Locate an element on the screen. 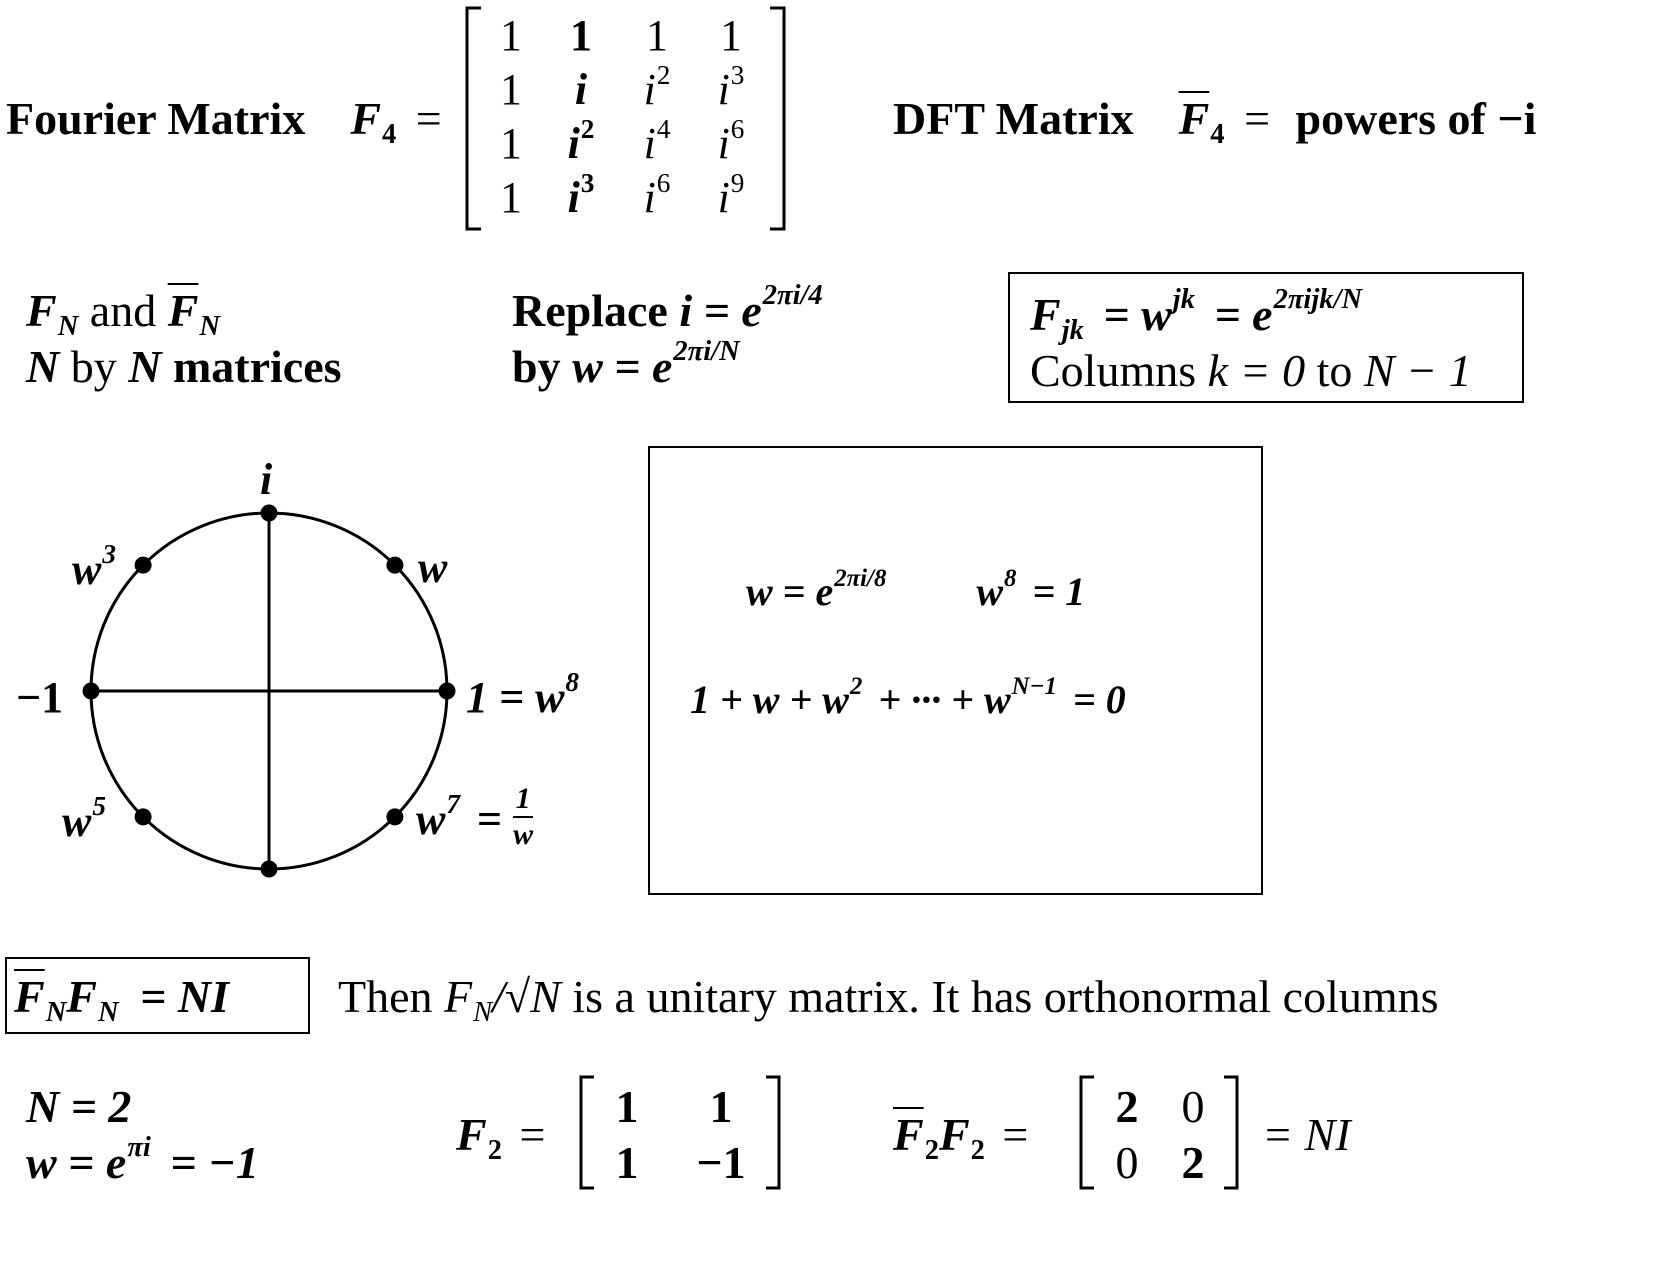  f4-cell-r2-c3: i6 is located at coordinates (731, 140).